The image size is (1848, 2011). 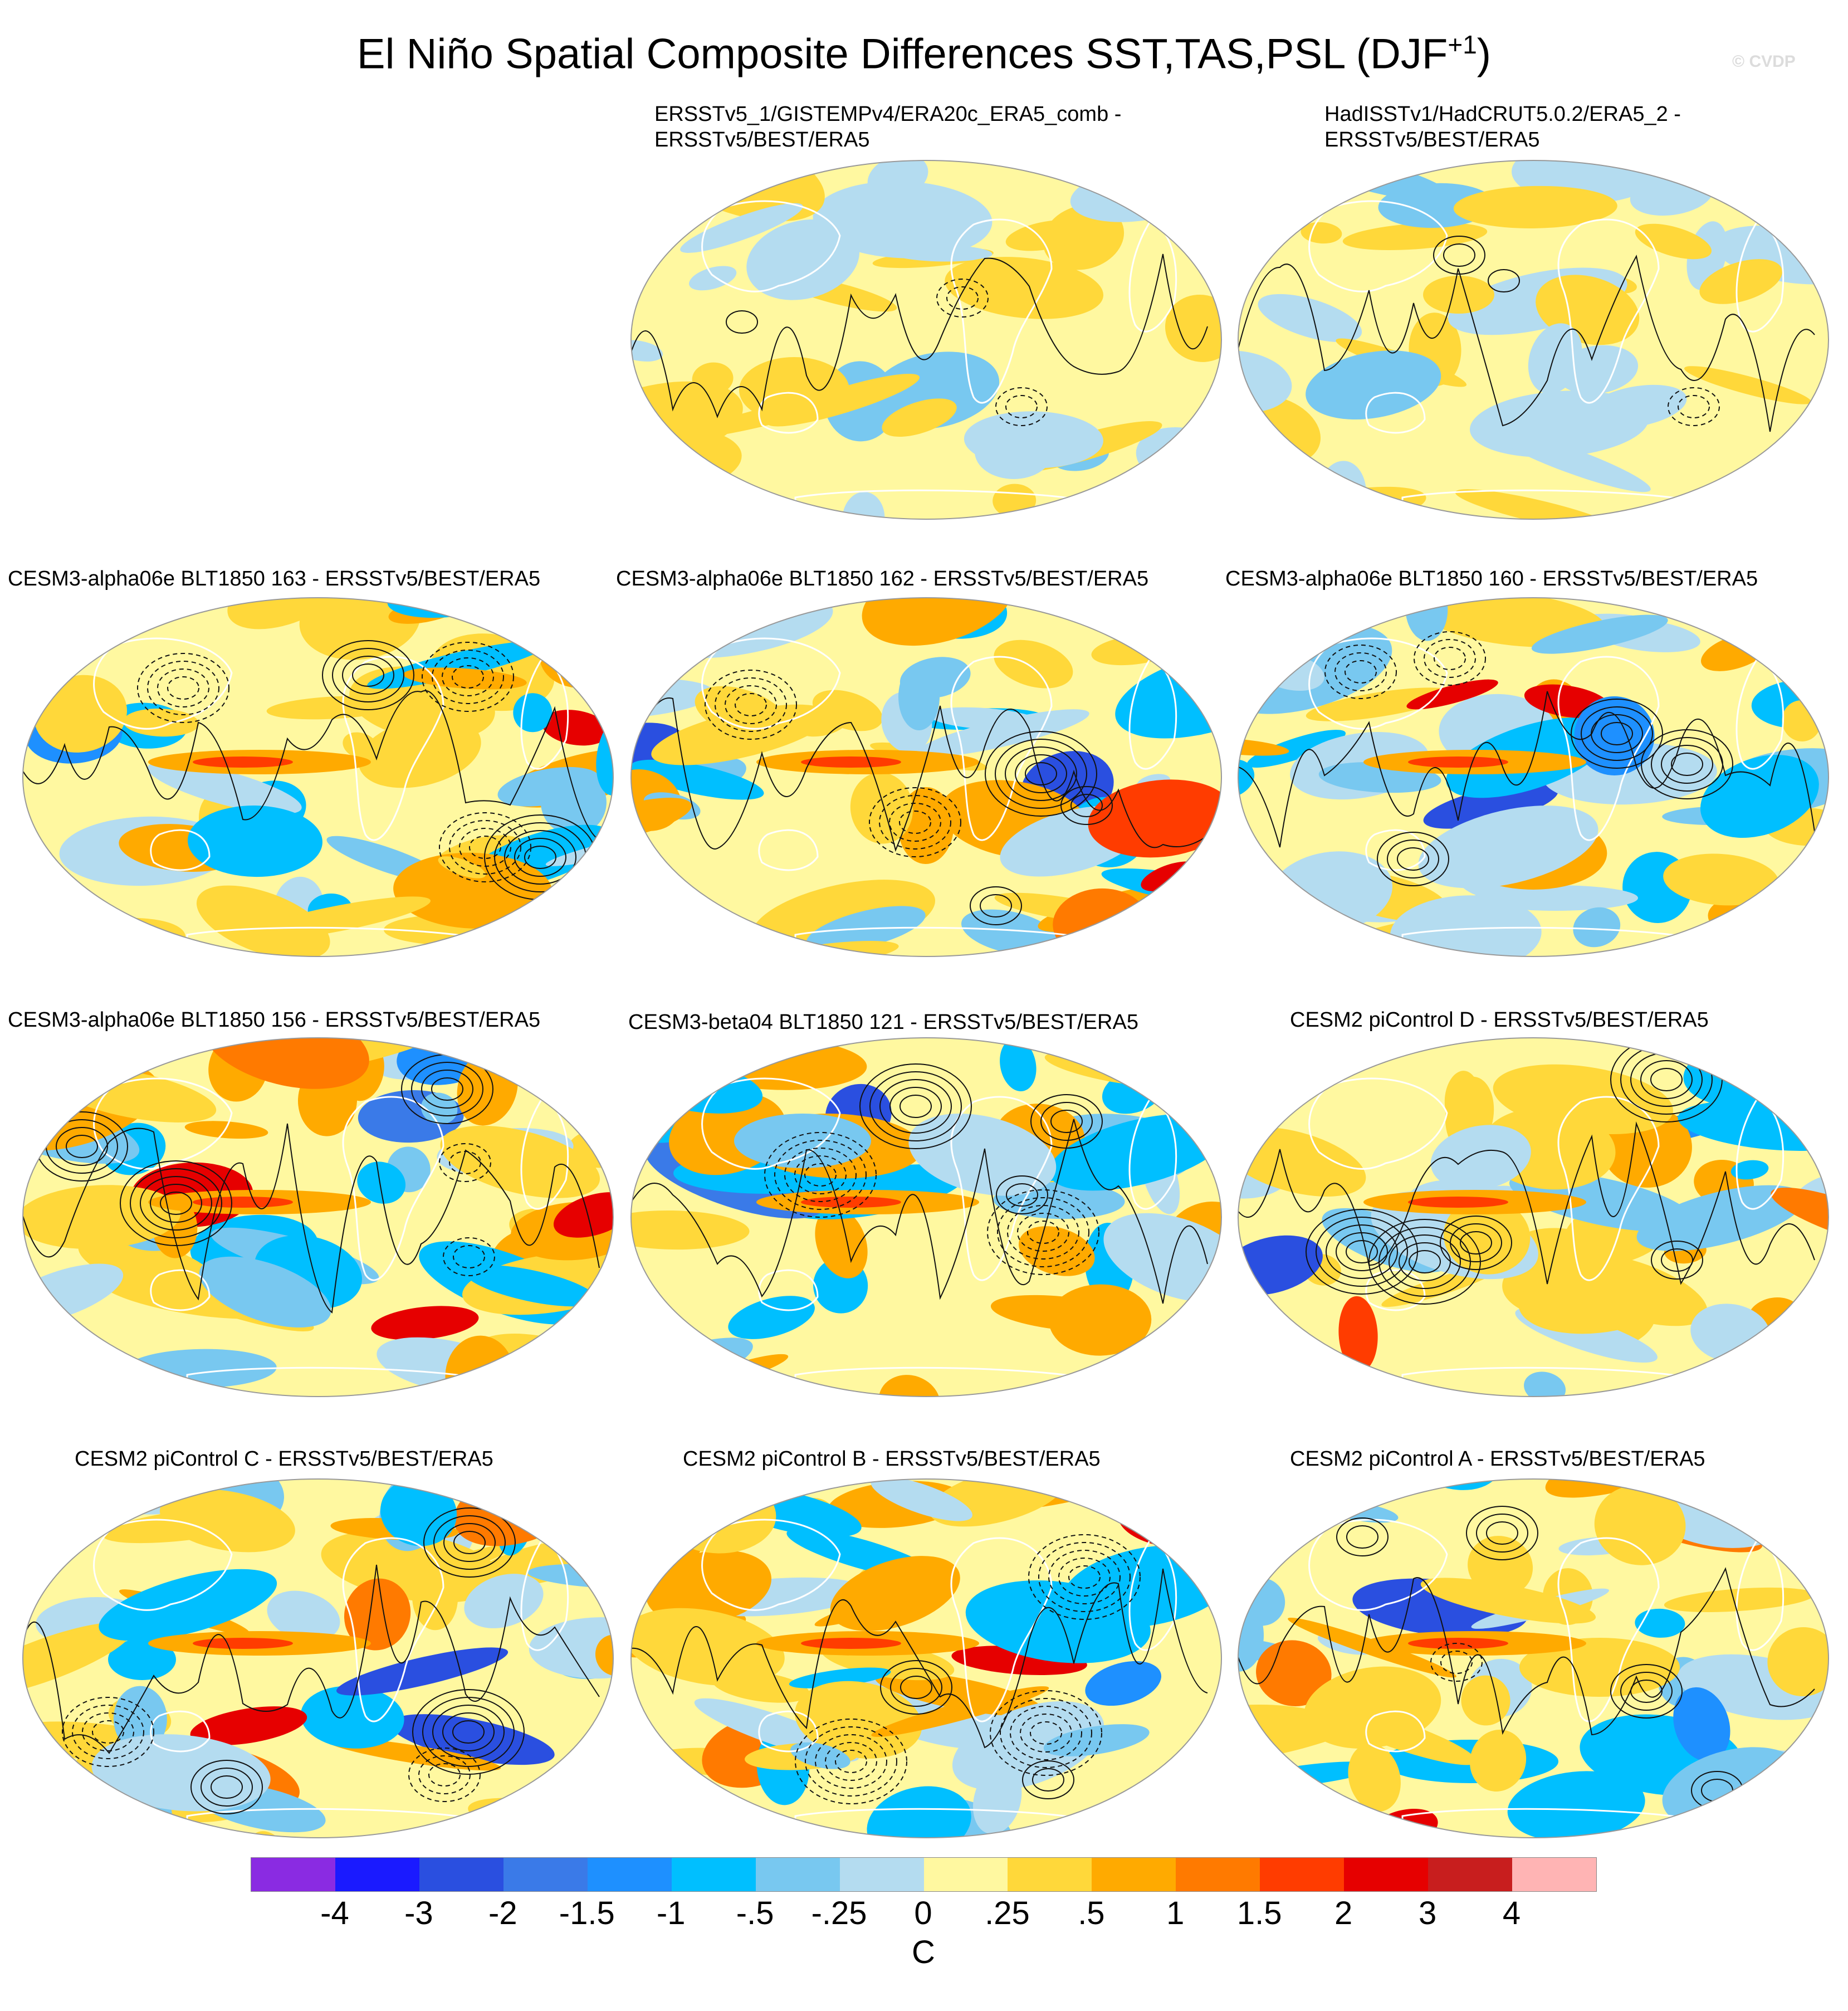 What do you see at coordinates (923, 1952) in the screenshot?
I see `colorbar-unit: C` at bounding box center [923, 1952].